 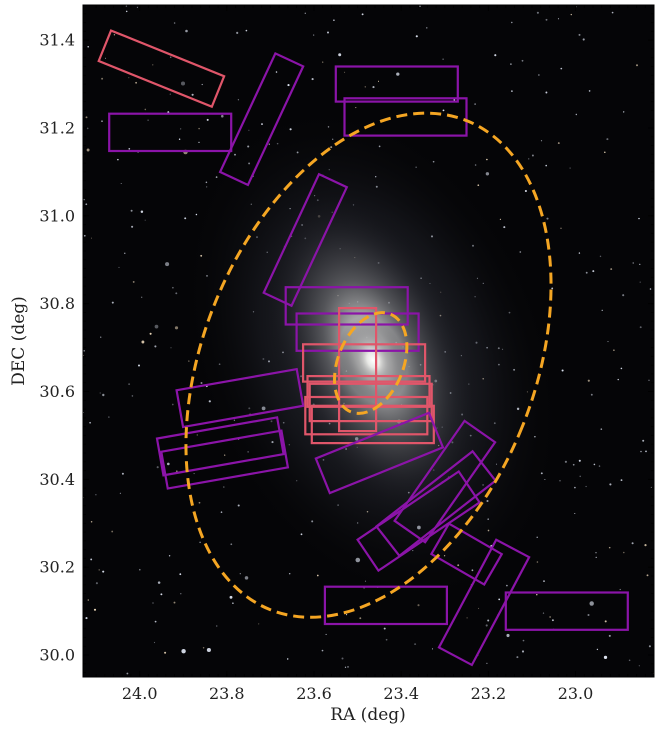 I want to click on x-tick-label: 23.8, so click(x=227, y=693).